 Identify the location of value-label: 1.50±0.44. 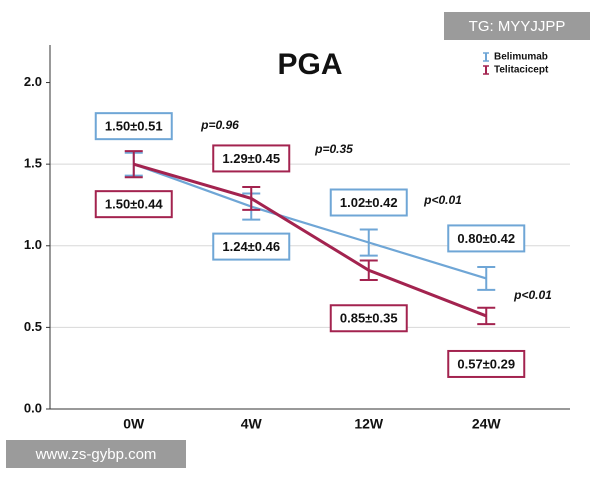
(134, 204).